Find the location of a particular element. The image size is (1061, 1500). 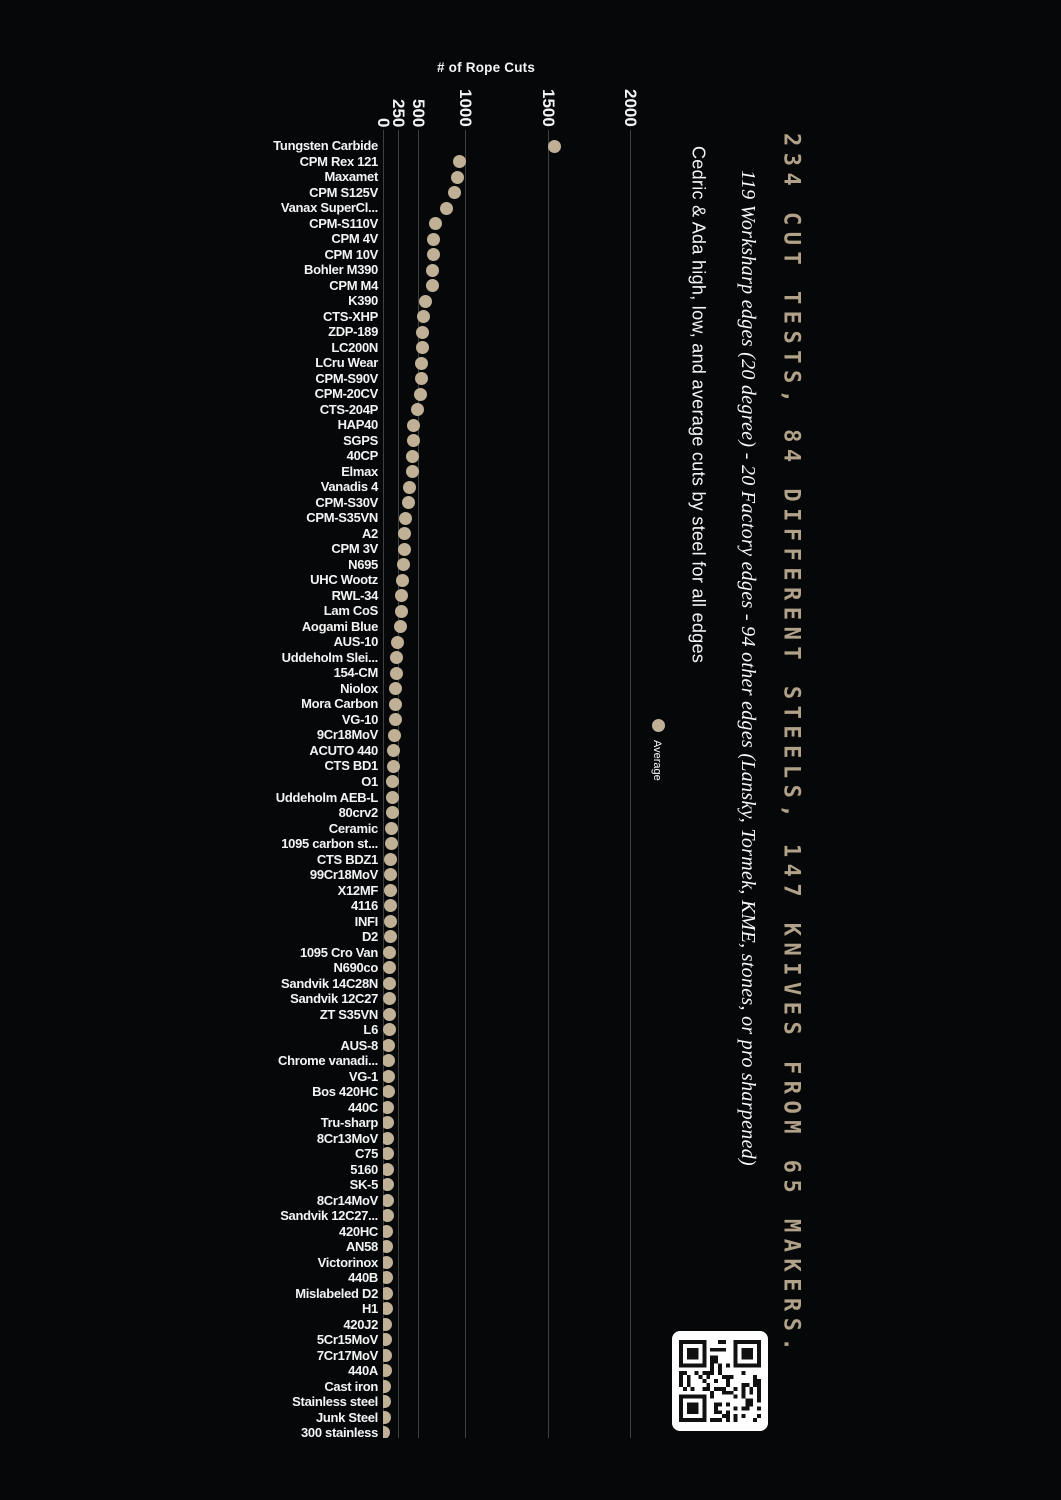

steel-label: K390 is located at coordinates (363, 301).